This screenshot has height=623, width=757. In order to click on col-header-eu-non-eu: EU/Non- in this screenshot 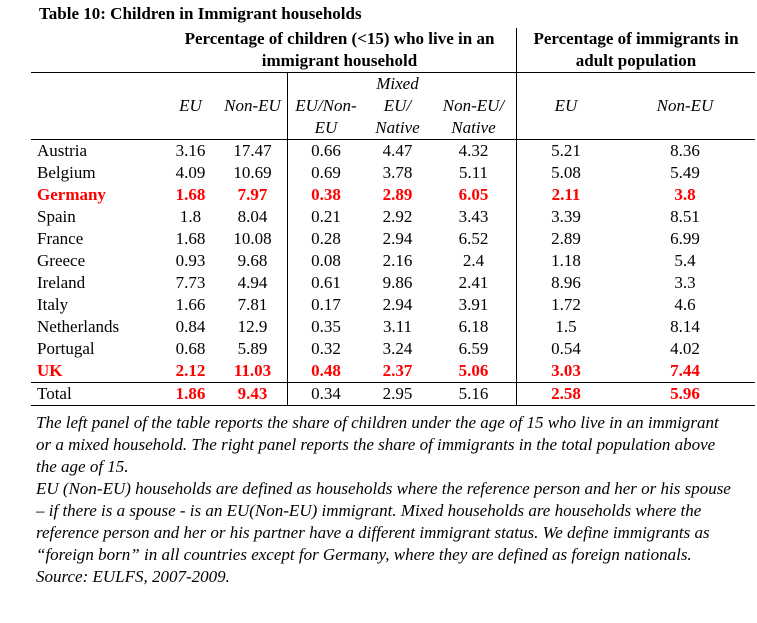, I will do `click(326, 105)`.